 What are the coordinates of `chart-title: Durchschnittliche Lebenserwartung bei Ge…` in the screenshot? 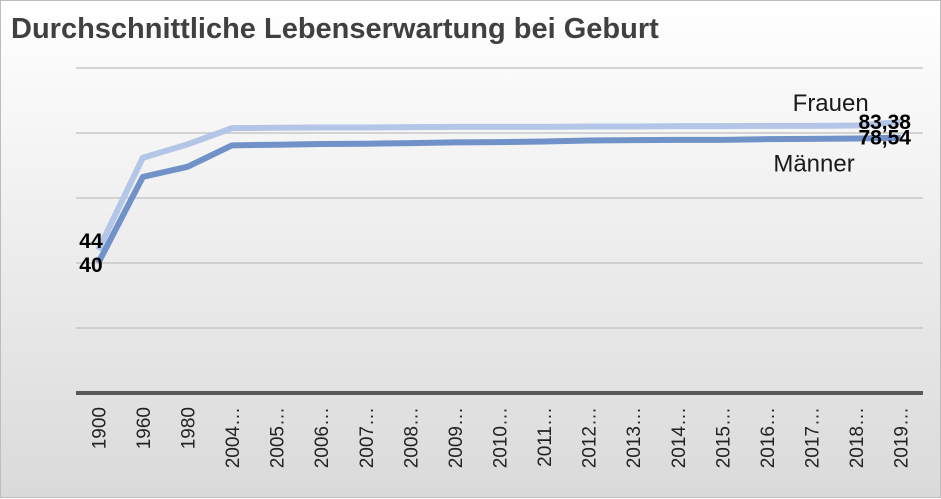 It's located at (335, 29).